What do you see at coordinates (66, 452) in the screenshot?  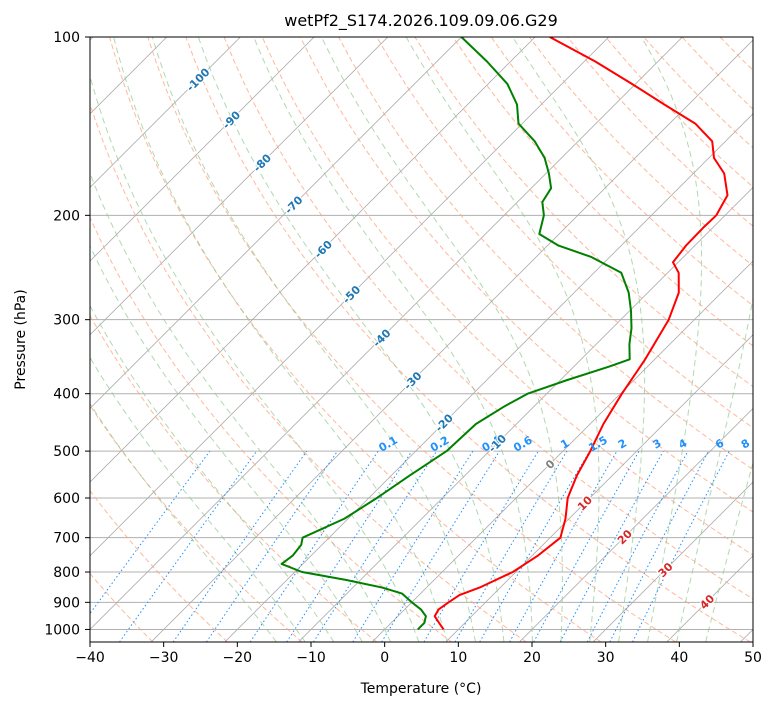 I see `y-tick-label: 500` at bounding box center [66, 452].